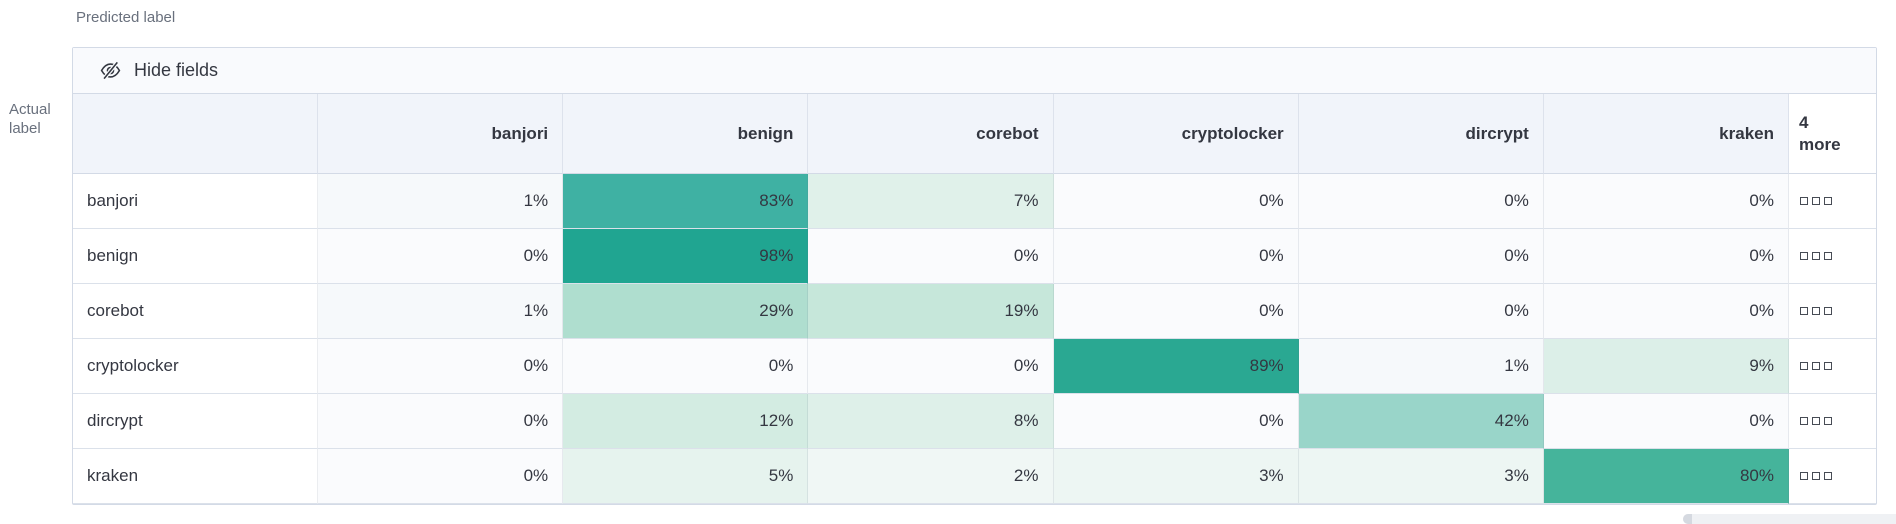 This screenshot has width=1896, height=524. Describe the element at coordinates (686, 134) in the screenshot. I see `column-header-benign: benign` at that location.